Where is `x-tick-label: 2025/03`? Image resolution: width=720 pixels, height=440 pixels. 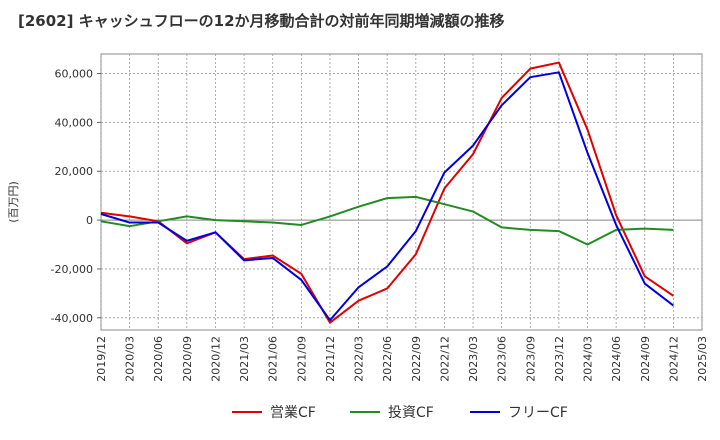 x-tick-label: 2025/03 is located at coordinates (702, 359).